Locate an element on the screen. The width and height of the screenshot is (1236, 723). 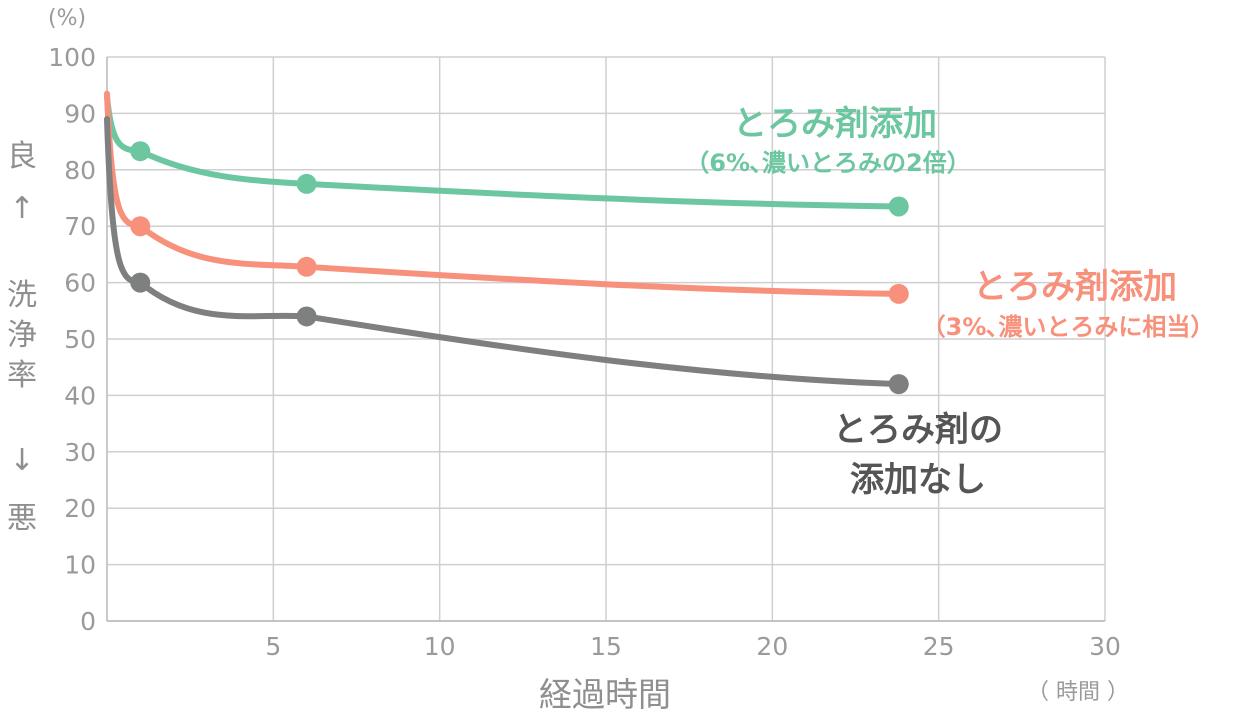
y-tick-label: 70 is located at coordinates (80, 226).